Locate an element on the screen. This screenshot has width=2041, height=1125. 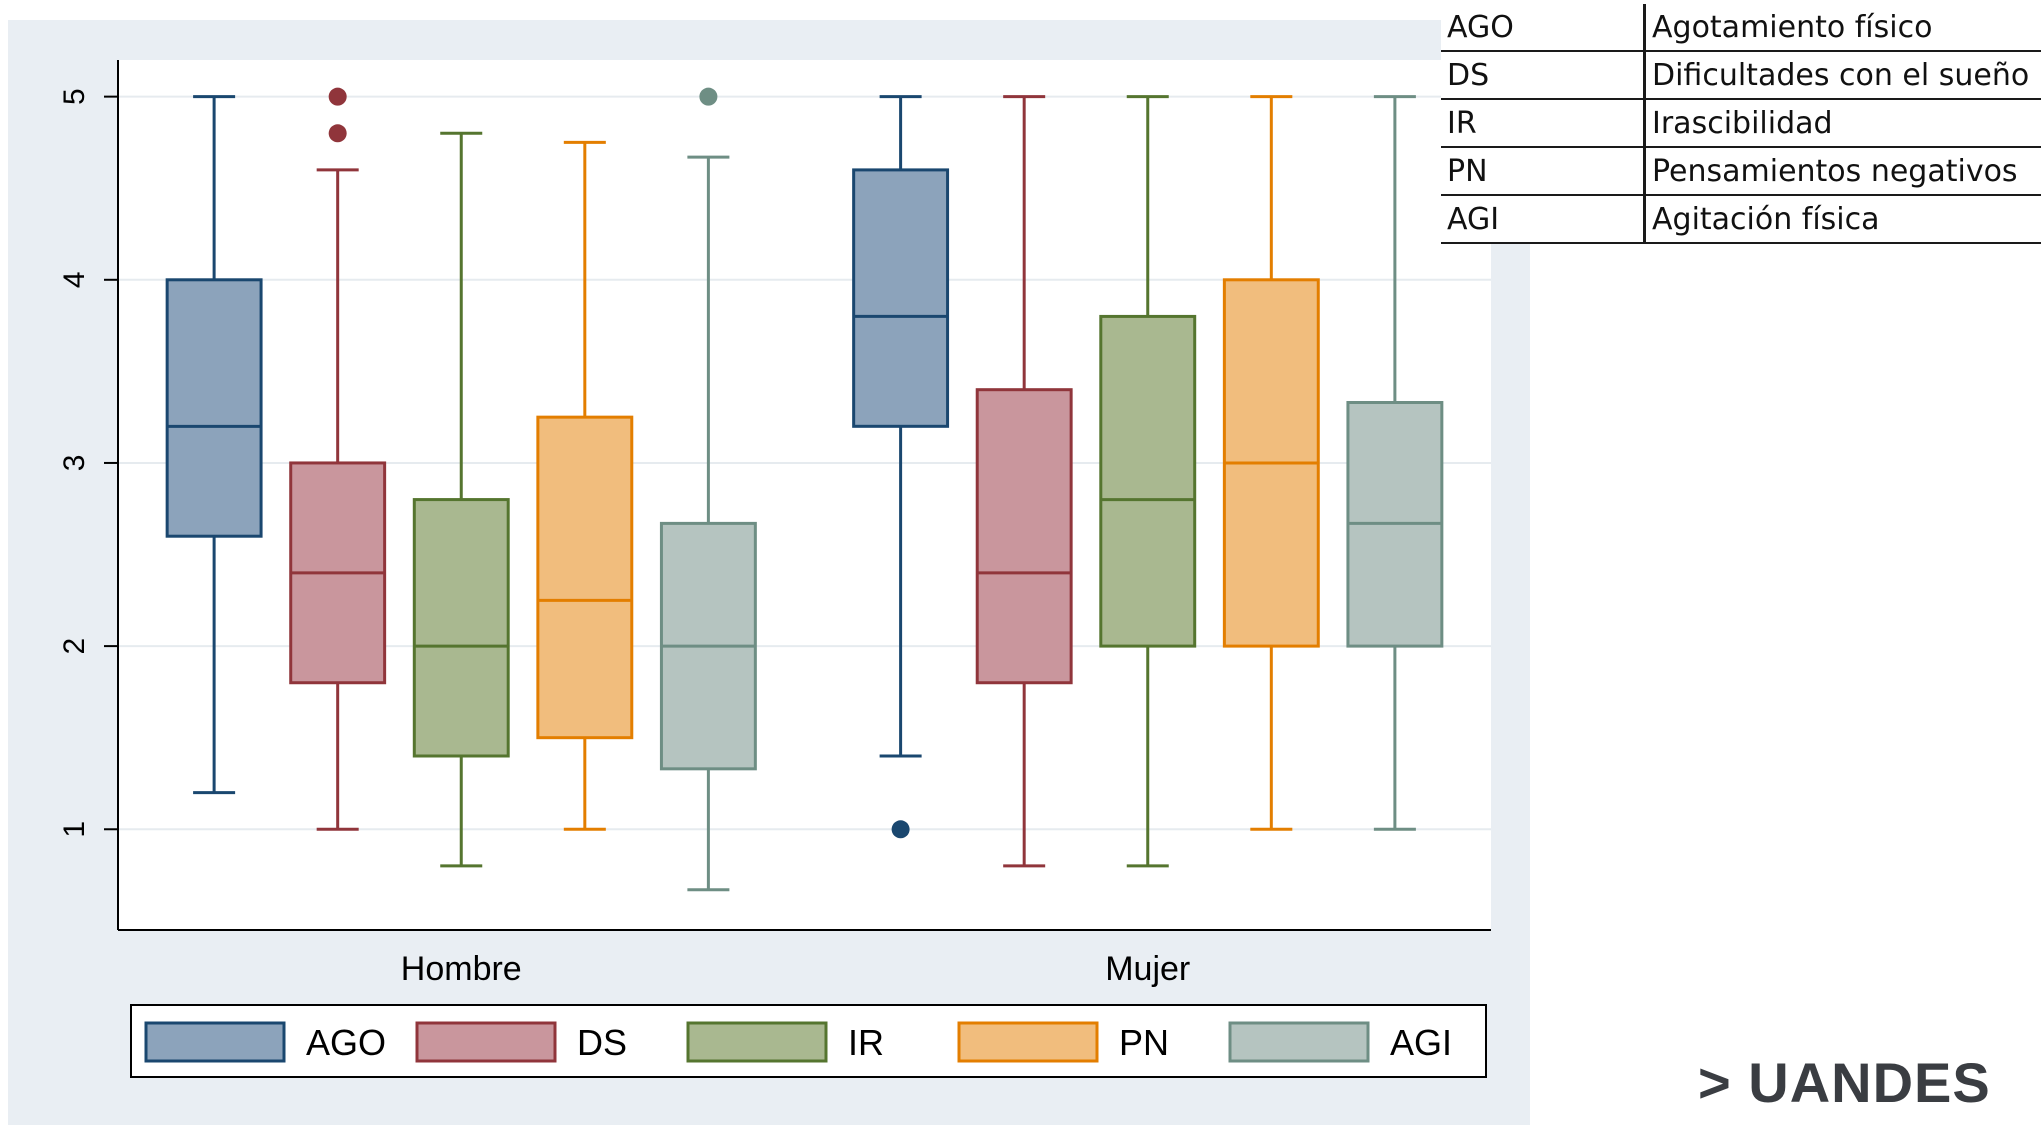
abbreviation-row: AGO Agotamiento físico is located at coordinates (1741, 28).